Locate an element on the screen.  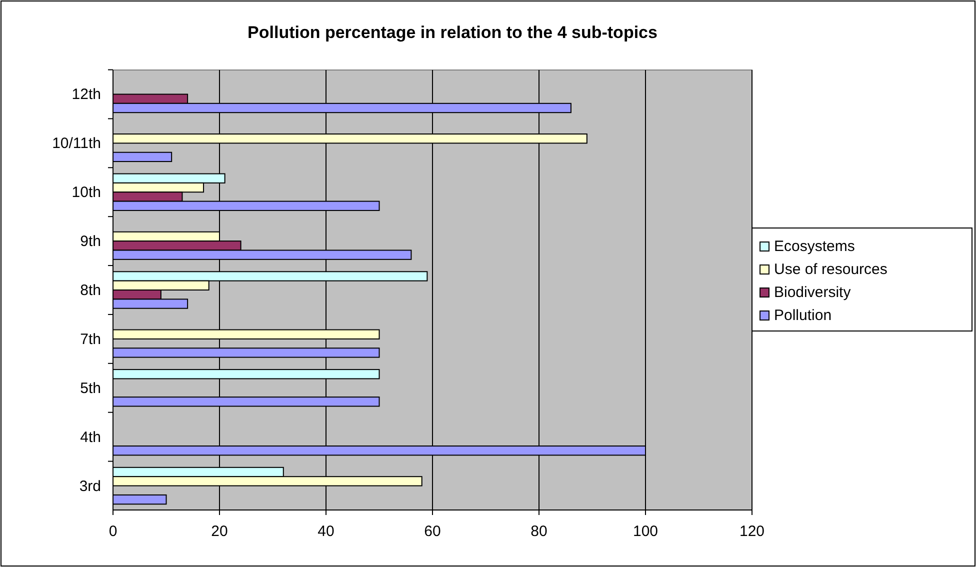
x-tick-label: 60 is located at coordinates (432, 531).